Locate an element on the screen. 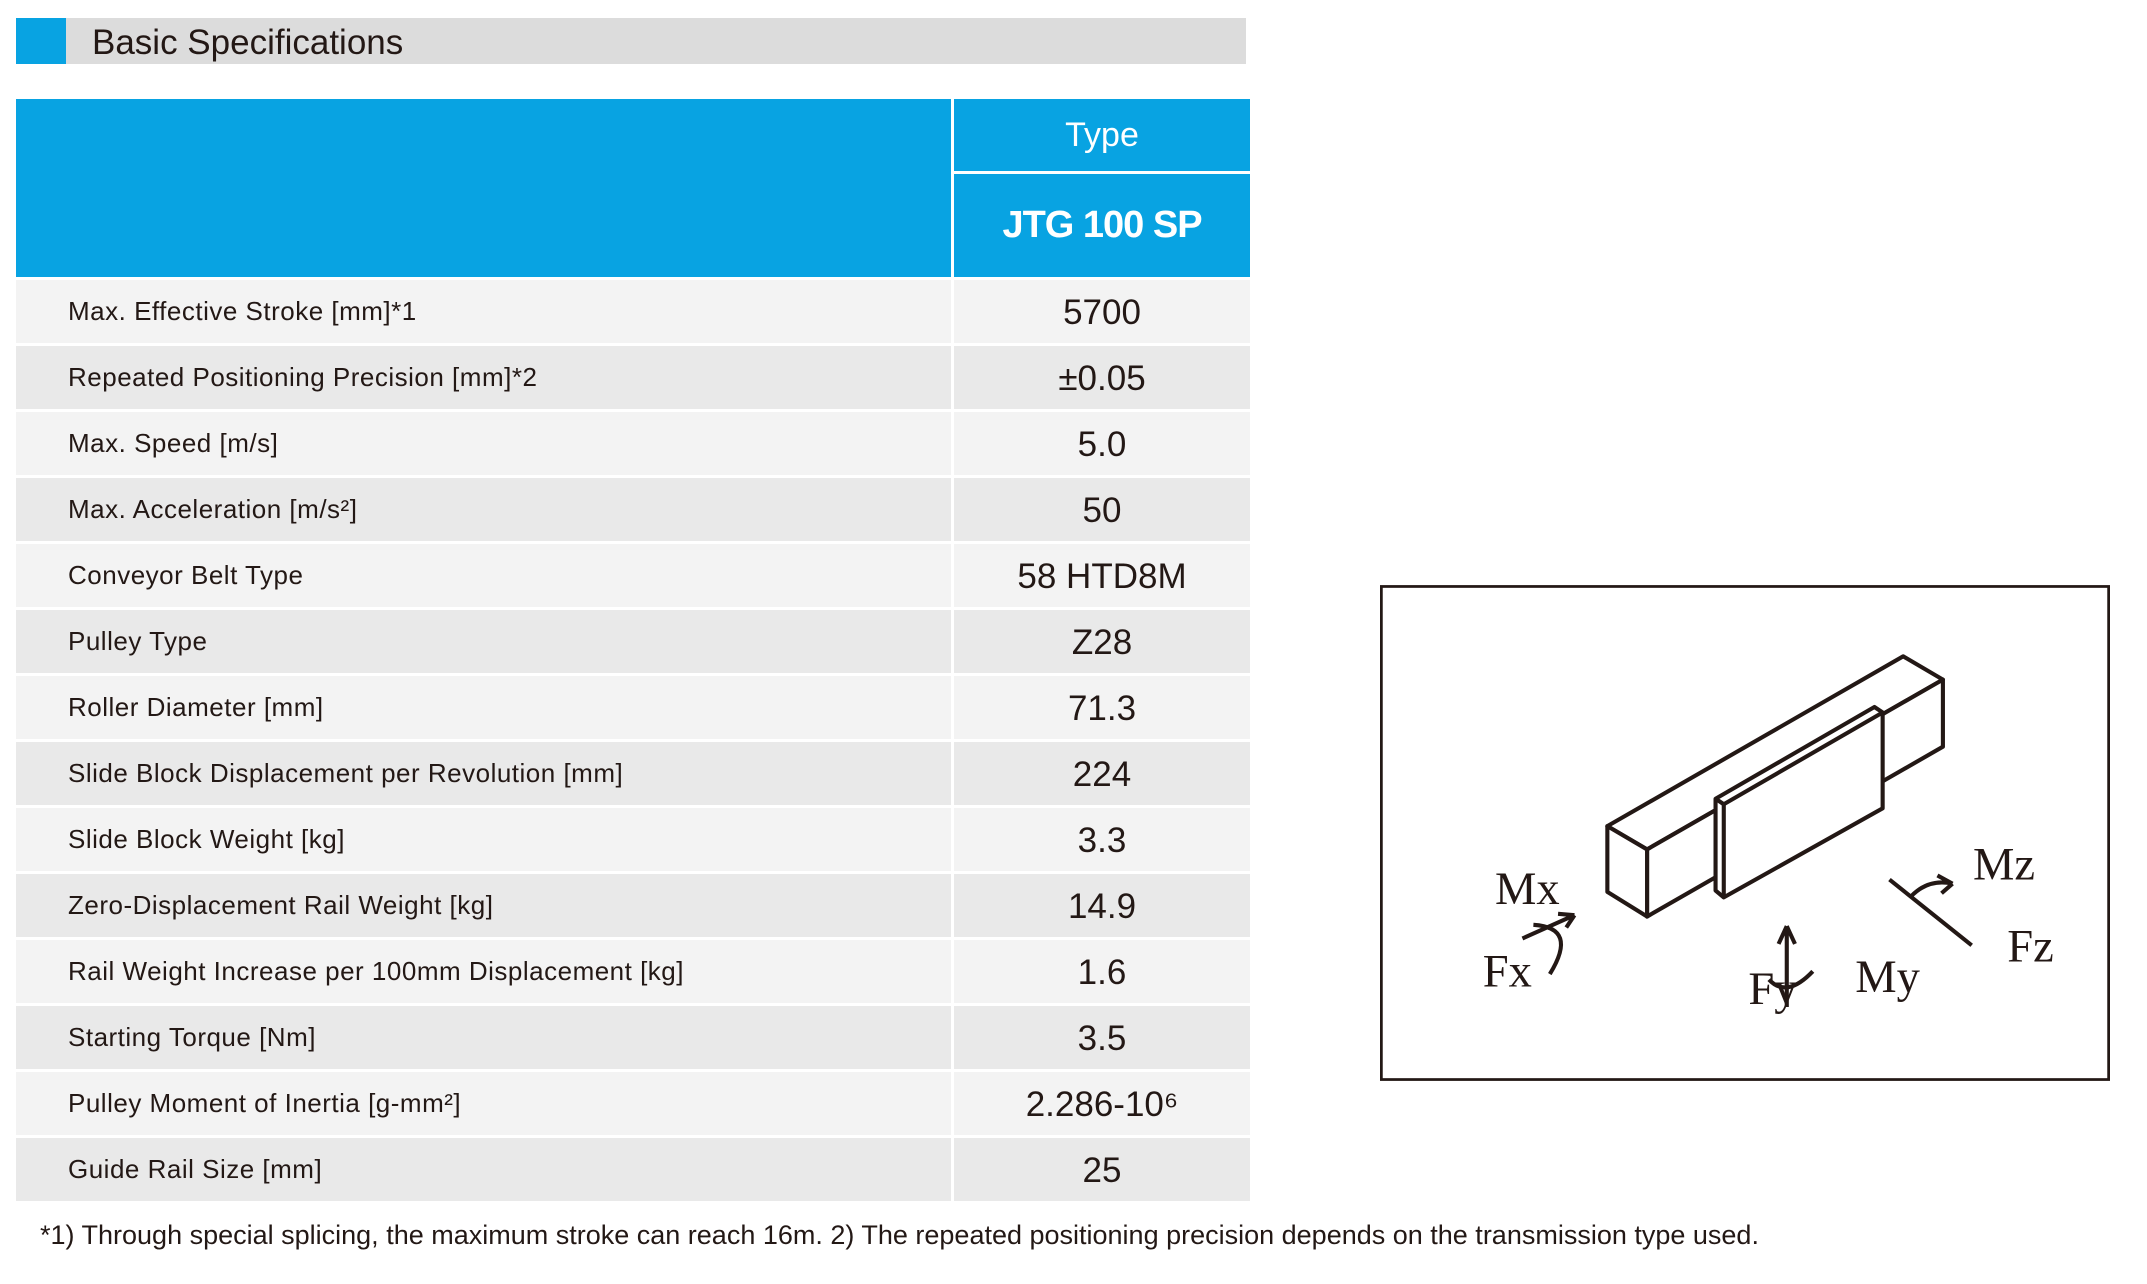 This screenshot has width=2147, height=1284. table-row: Max. Speed [m/s] 5.0 is located at coordinates (633, 442).